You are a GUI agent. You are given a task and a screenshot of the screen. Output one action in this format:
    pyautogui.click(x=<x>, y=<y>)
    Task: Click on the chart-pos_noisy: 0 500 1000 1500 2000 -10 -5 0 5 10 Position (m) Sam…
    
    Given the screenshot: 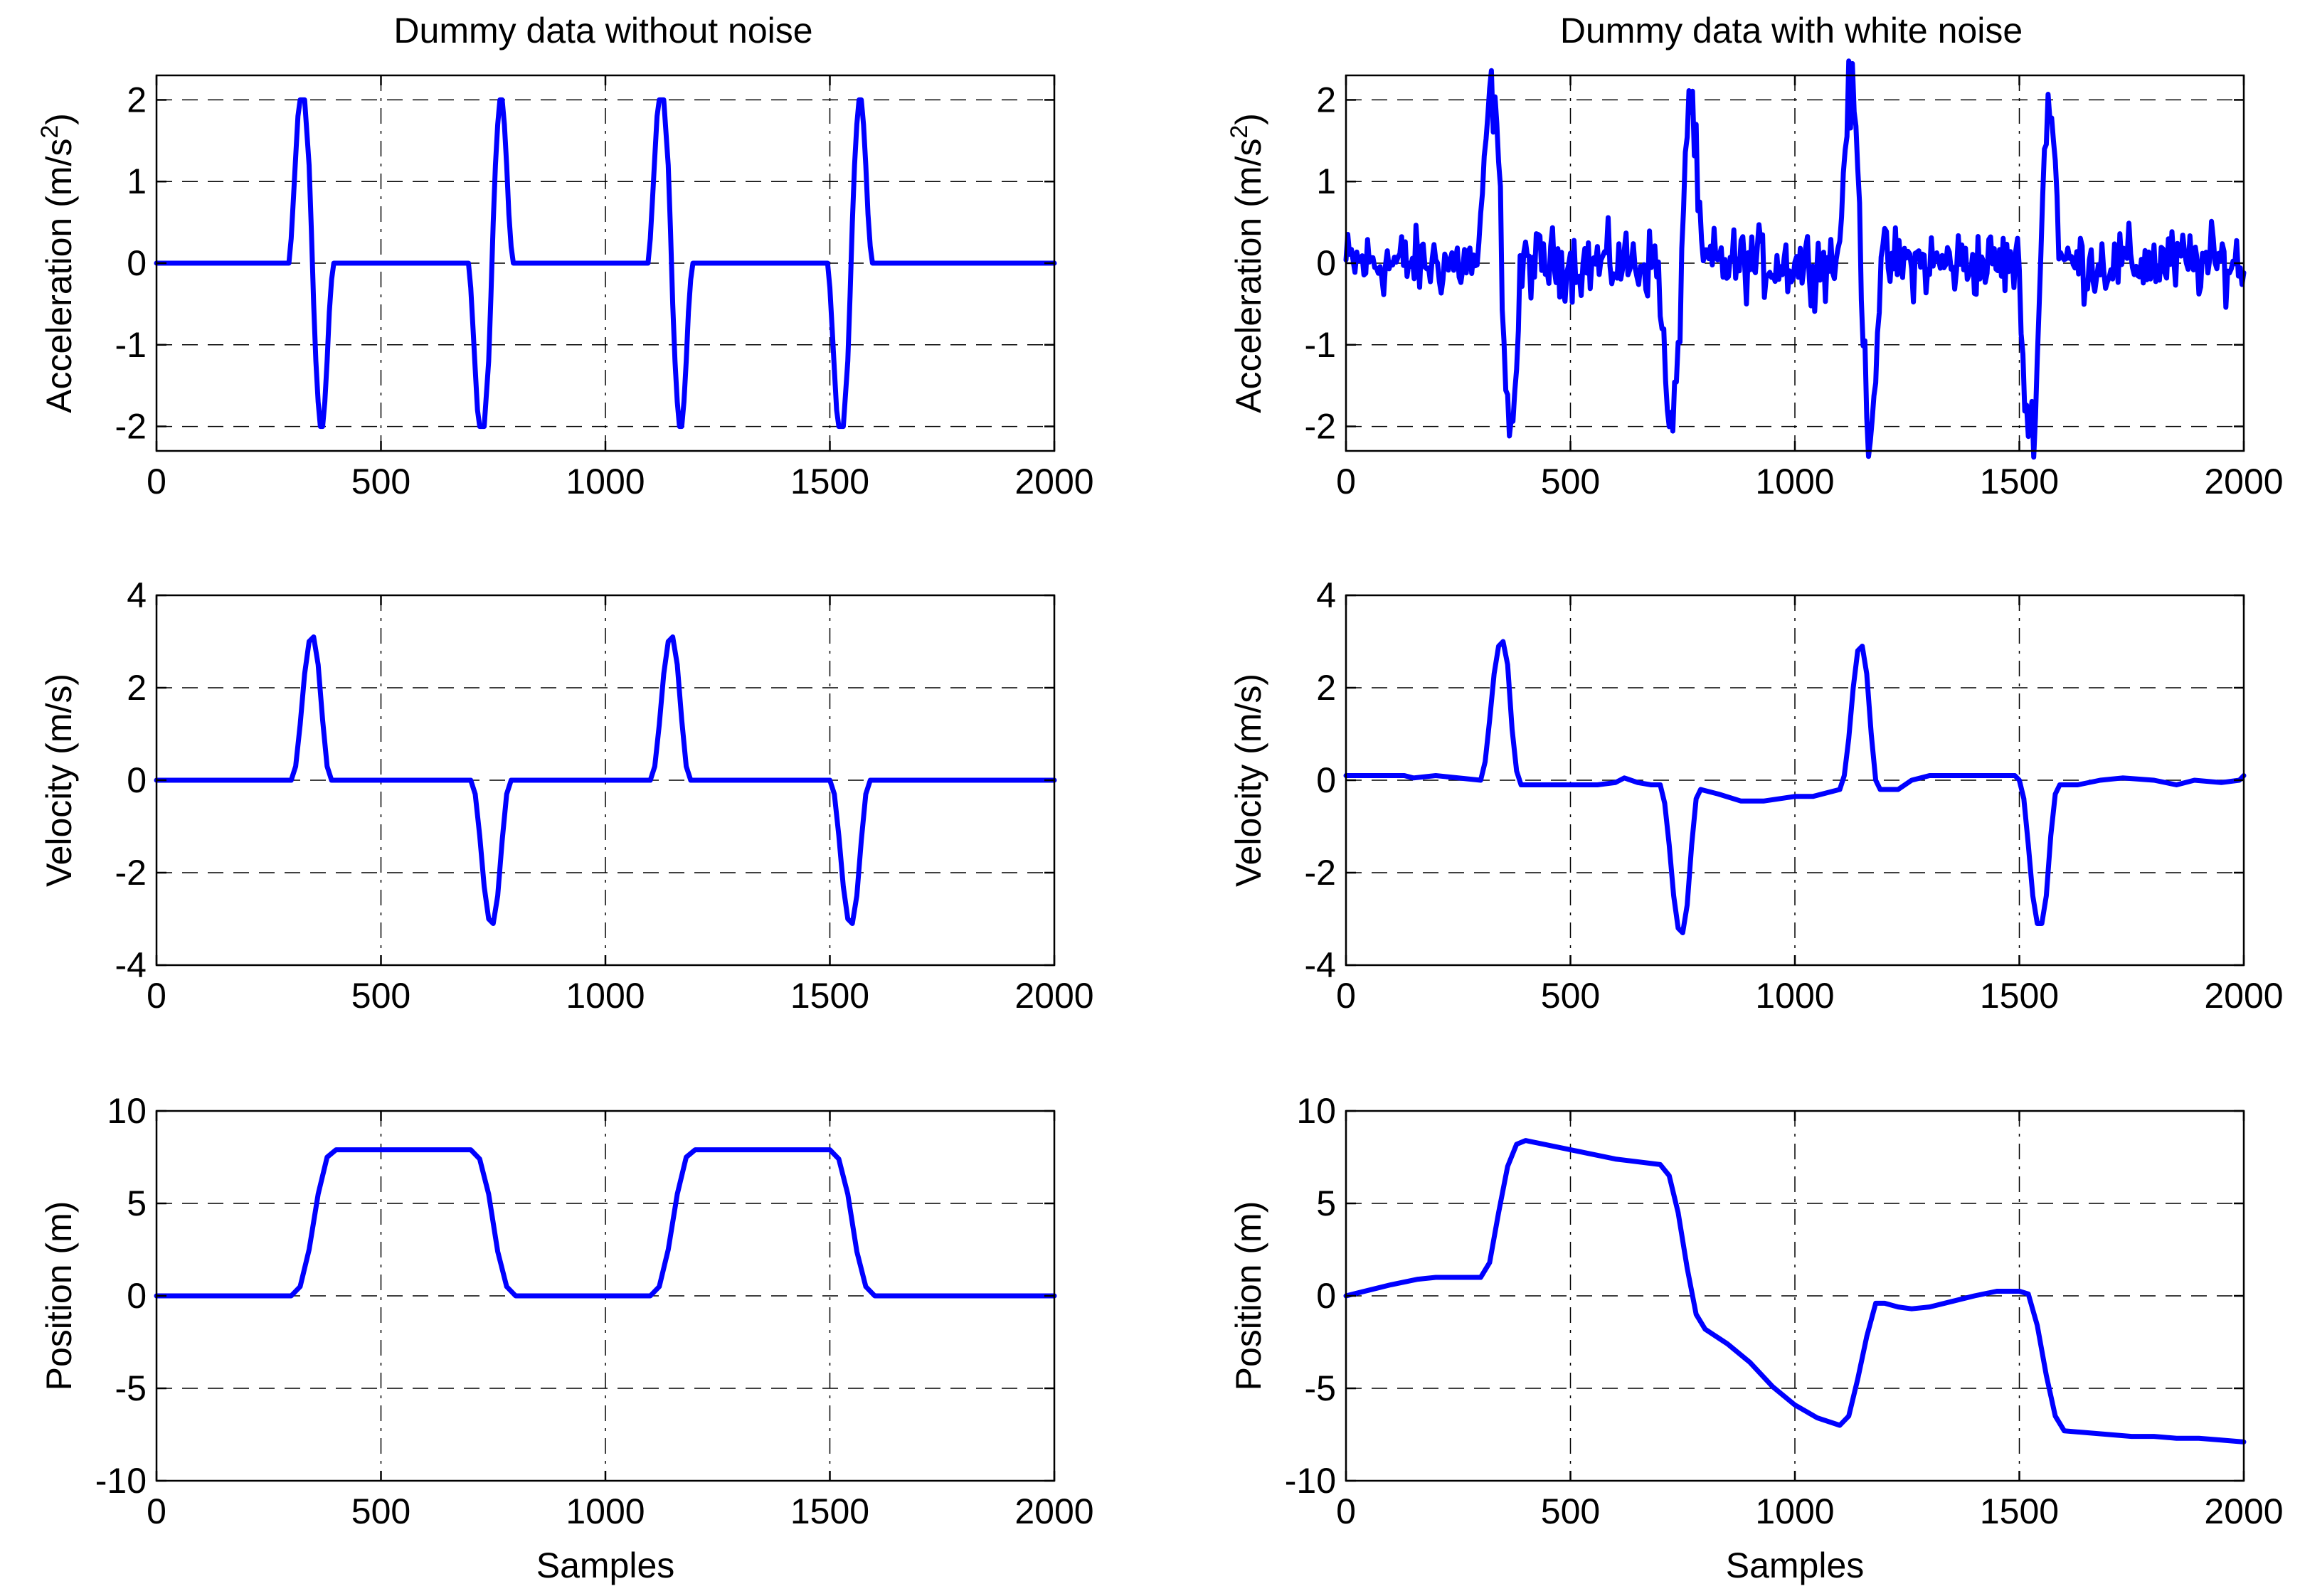 What is the action you would take?
    pyautogui.click(x=1756, y=1338)
    